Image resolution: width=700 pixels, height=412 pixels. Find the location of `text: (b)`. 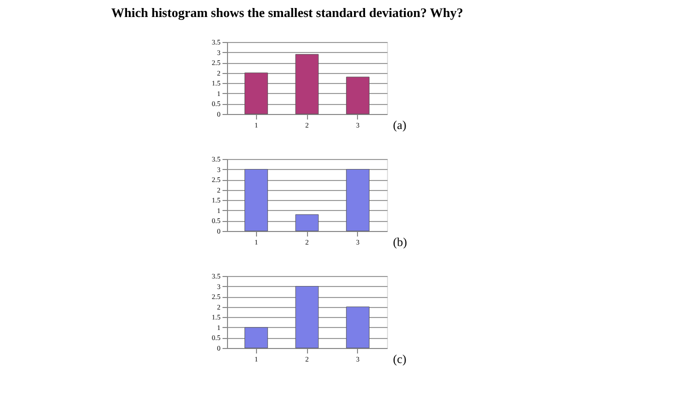

text: (b) is located at coordinates (400, 242).